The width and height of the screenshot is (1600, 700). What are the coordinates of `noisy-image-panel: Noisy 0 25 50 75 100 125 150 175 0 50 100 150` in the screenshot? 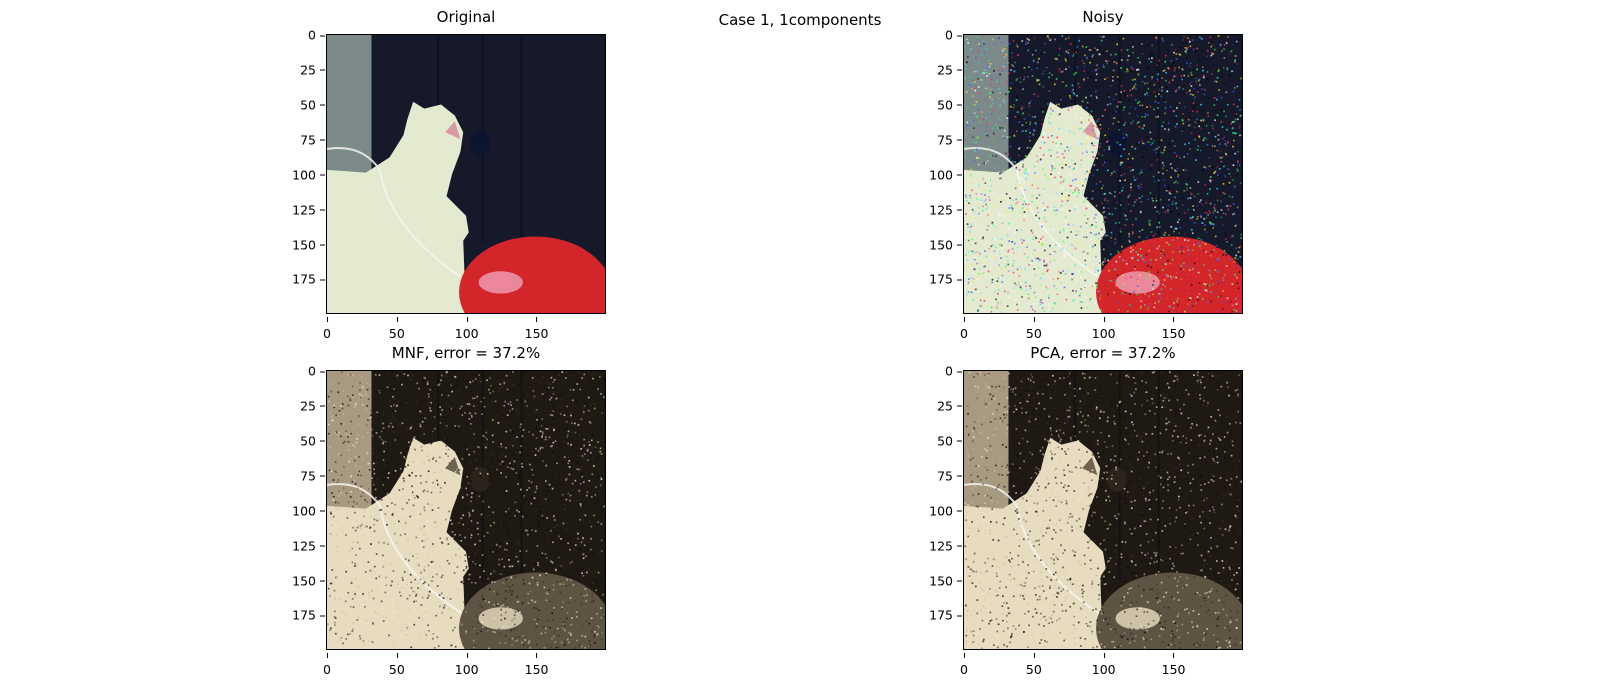 It's located at (1086, 174).